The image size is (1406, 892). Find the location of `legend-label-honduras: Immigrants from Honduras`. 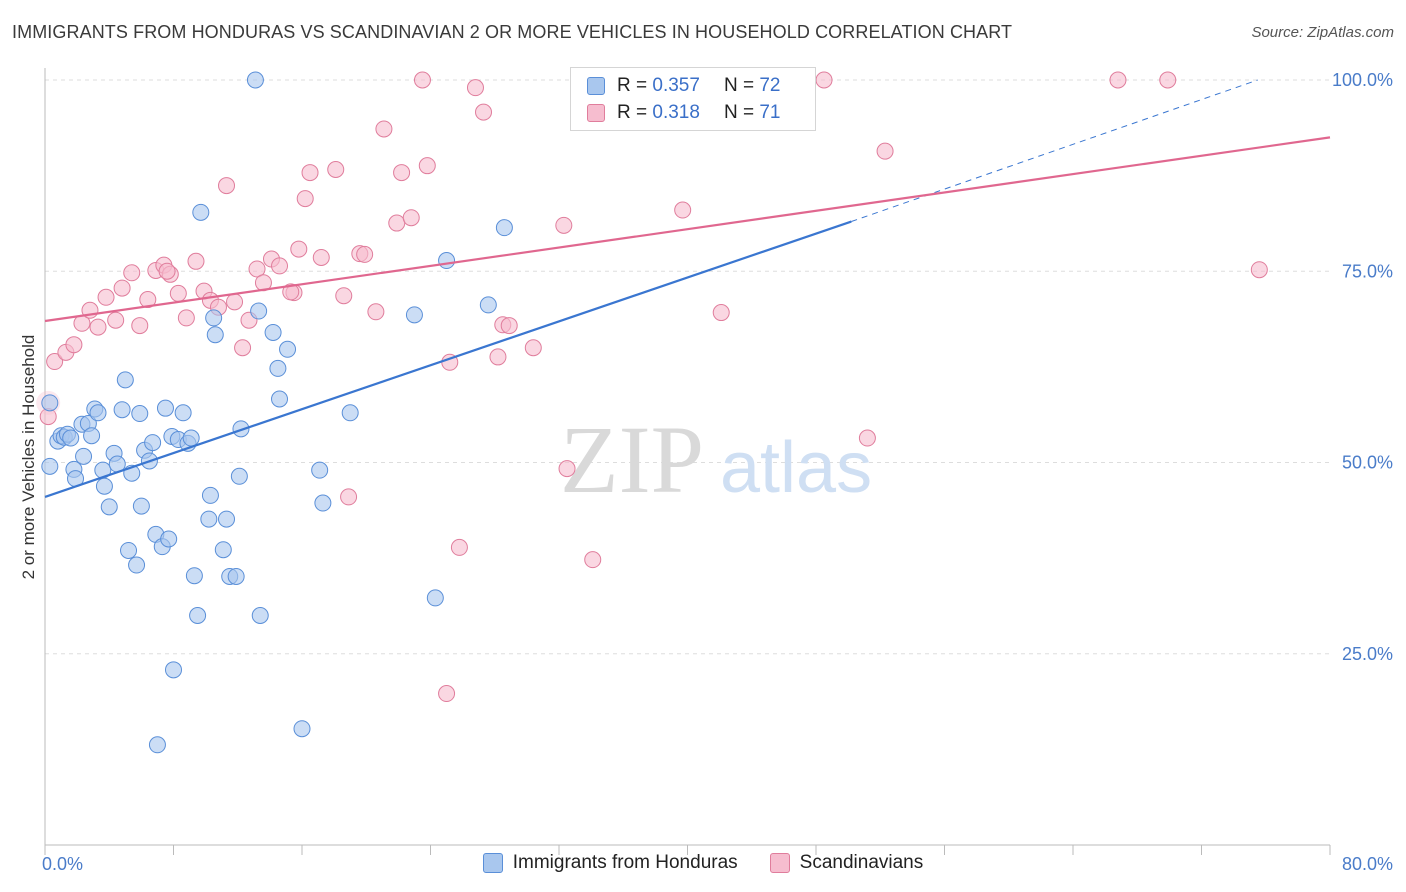

legend-label-honduras: Immigrants from Honduras is located at coordinates (625, 862).